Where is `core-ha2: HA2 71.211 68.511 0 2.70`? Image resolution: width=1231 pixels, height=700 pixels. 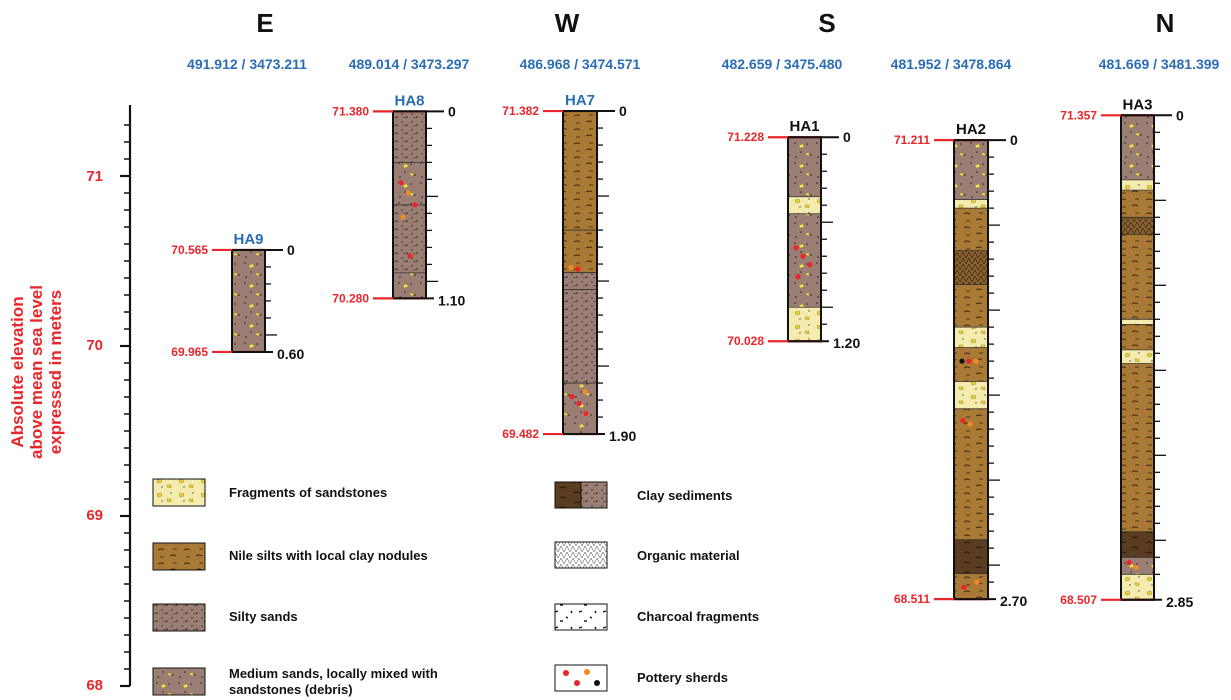
core-ha2: HA2 71.211 68.511 0 2.70 is located at coordinates (961, 365).